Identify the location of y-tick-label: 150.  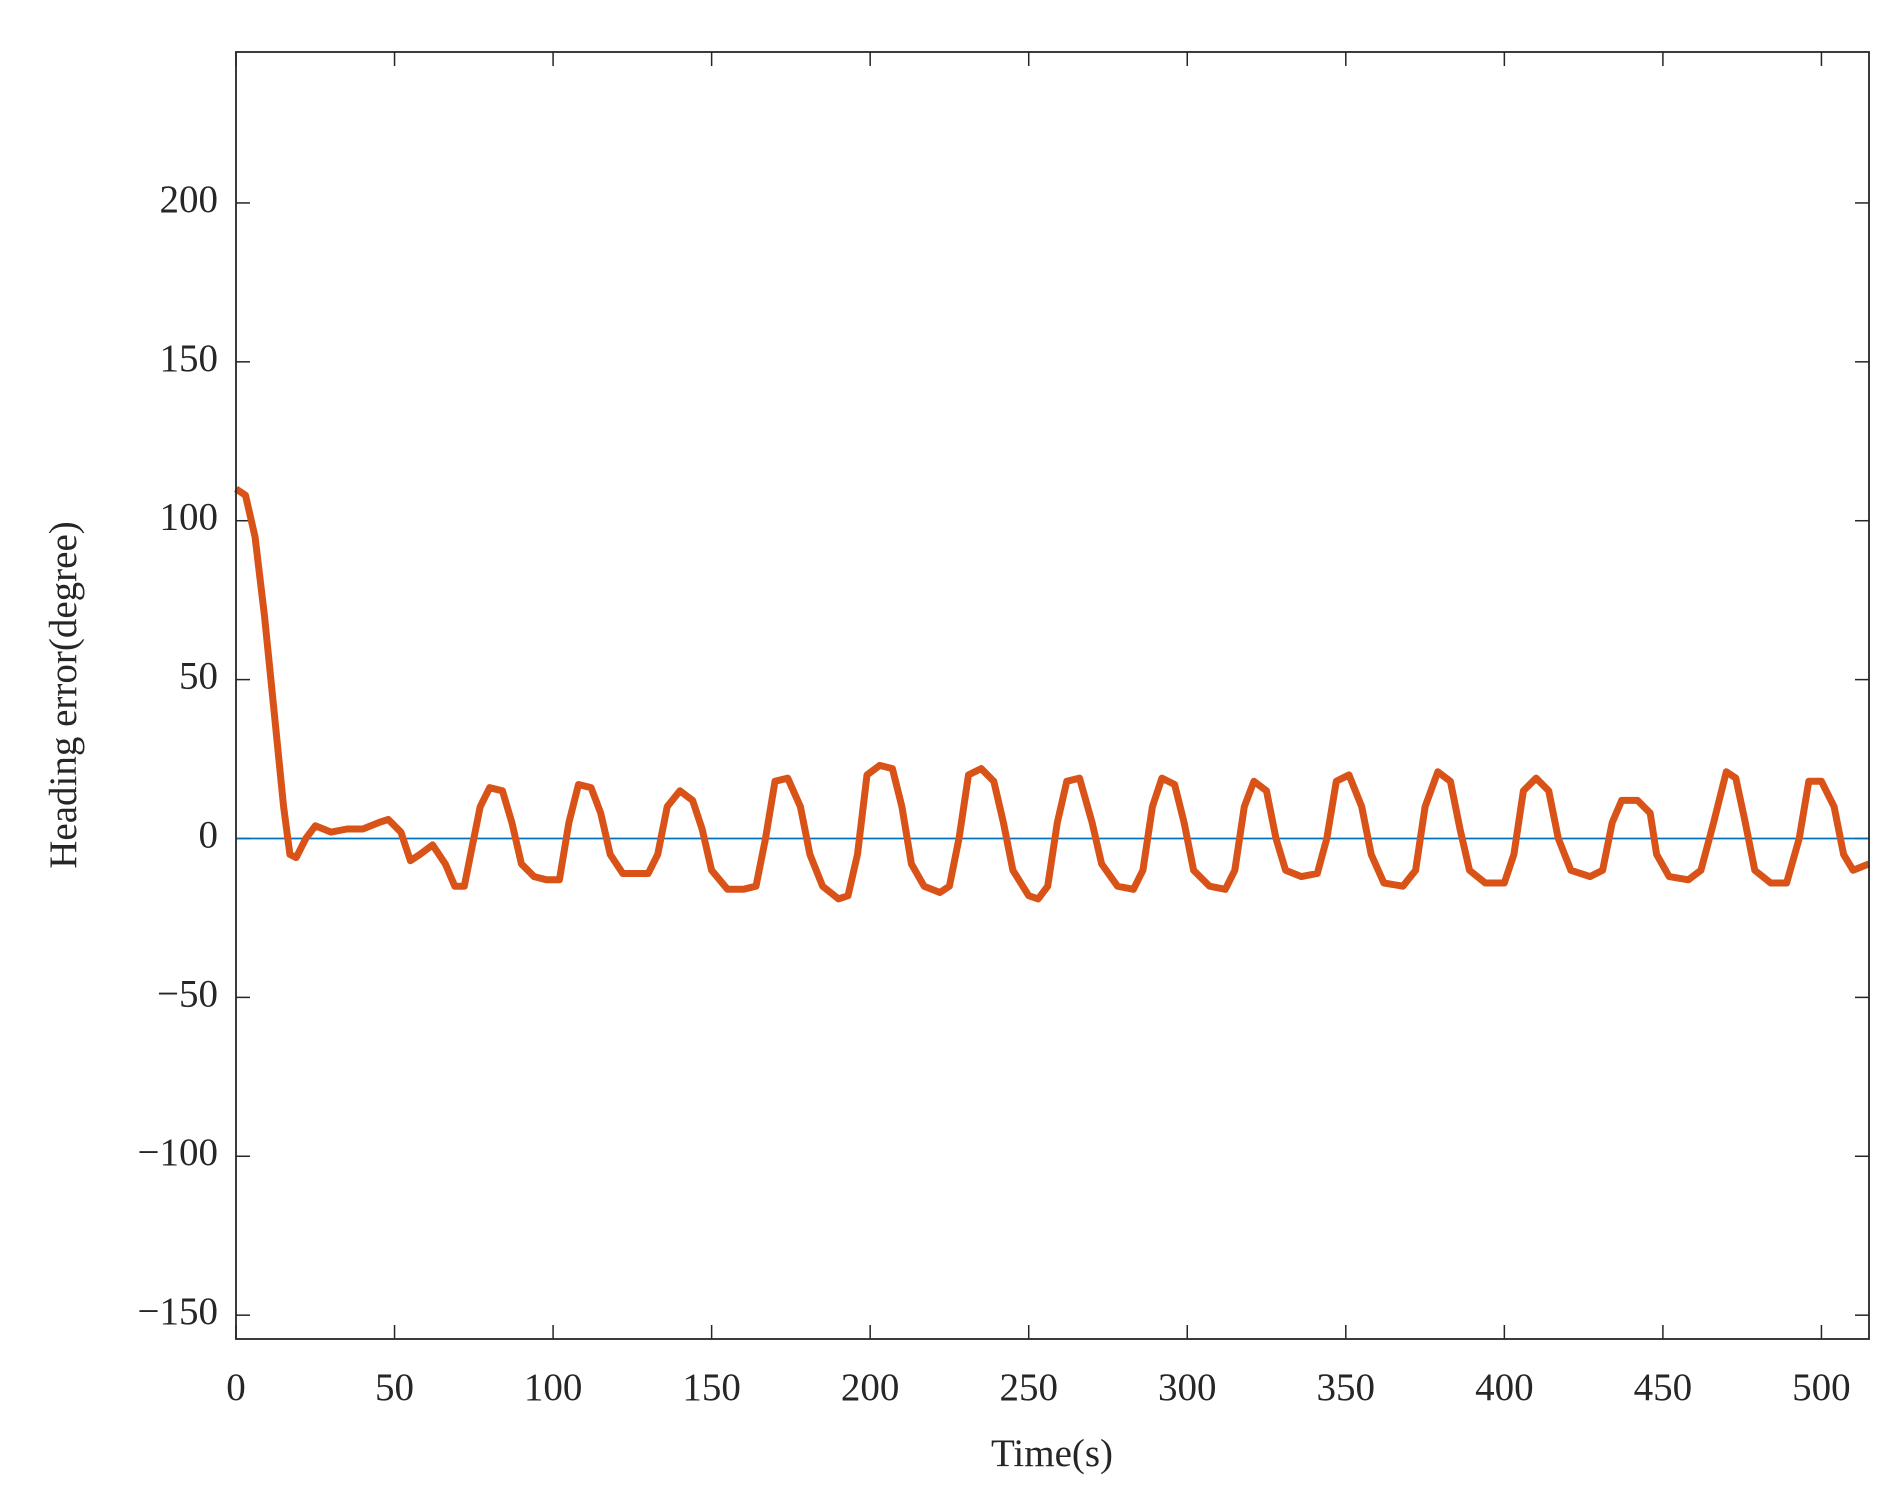
(189, 358).